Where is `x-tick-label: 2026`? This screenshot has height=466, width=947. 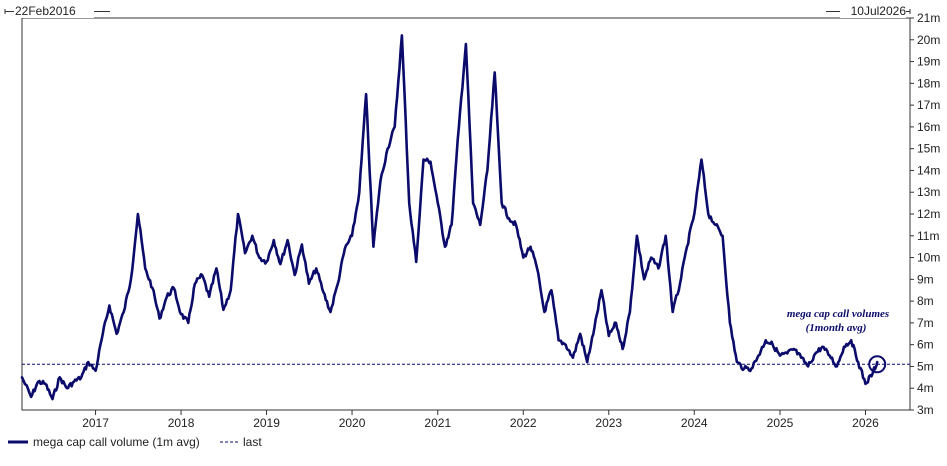 x-tick-label: 2026 is located at coordinates (865, 423).